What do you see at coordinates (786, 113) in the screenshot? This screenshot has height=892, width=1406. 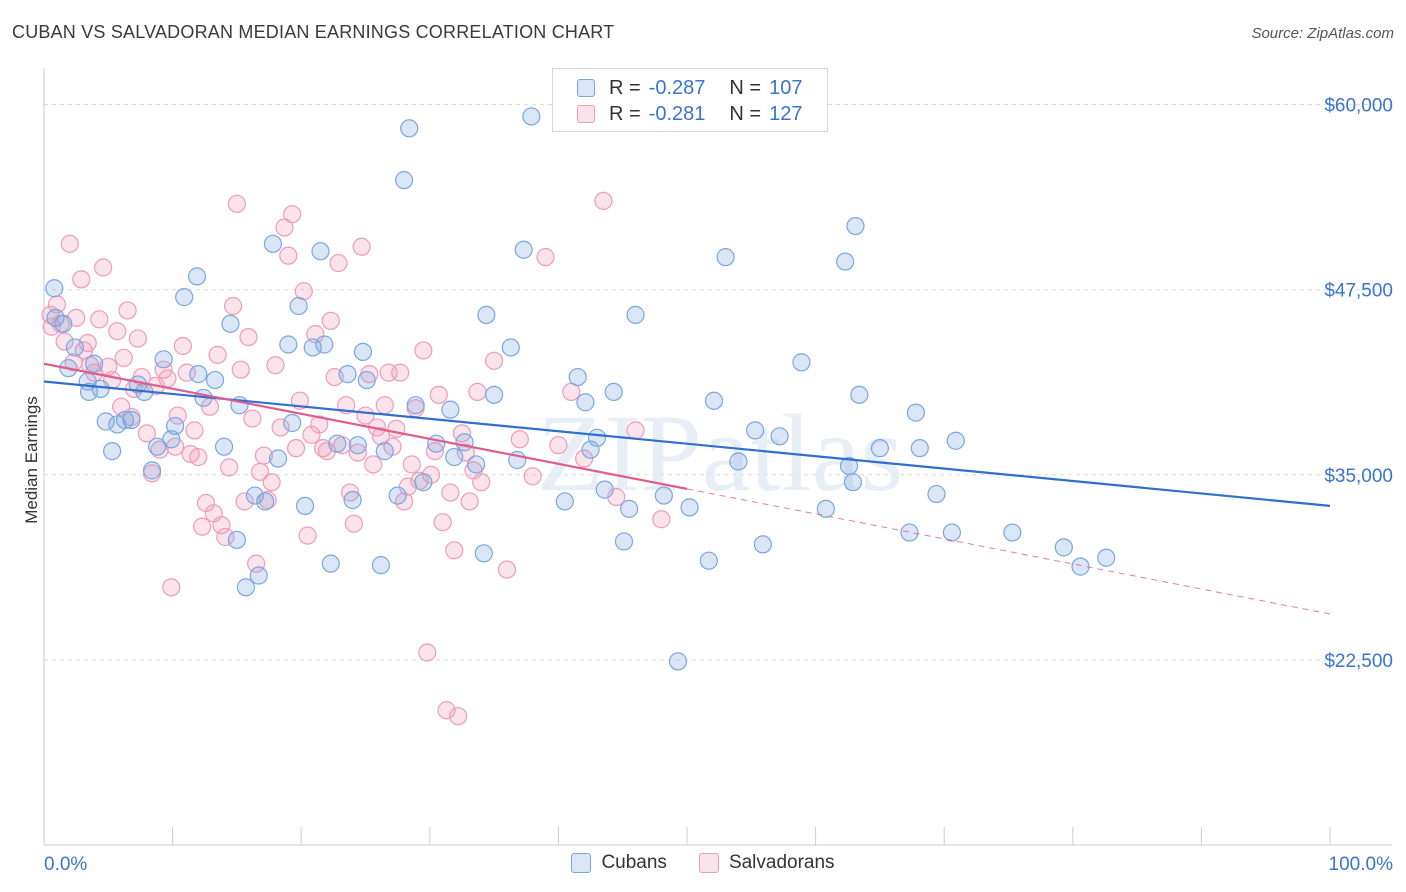 I see `n-value: 127` at bounding box center [786, 113].